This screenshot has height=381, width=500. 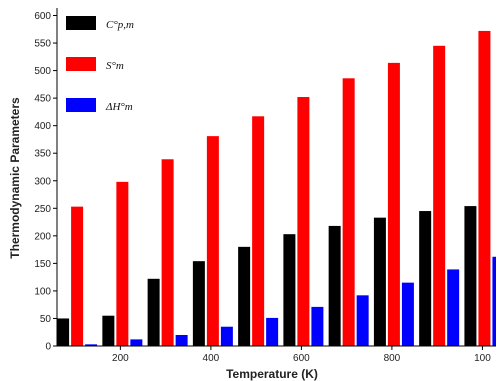 What do you see at coordinates (15, 178) in the screenshot?
I see `y-axis-title: Thermodynamic Parameters` at bounding box center [15, 178].